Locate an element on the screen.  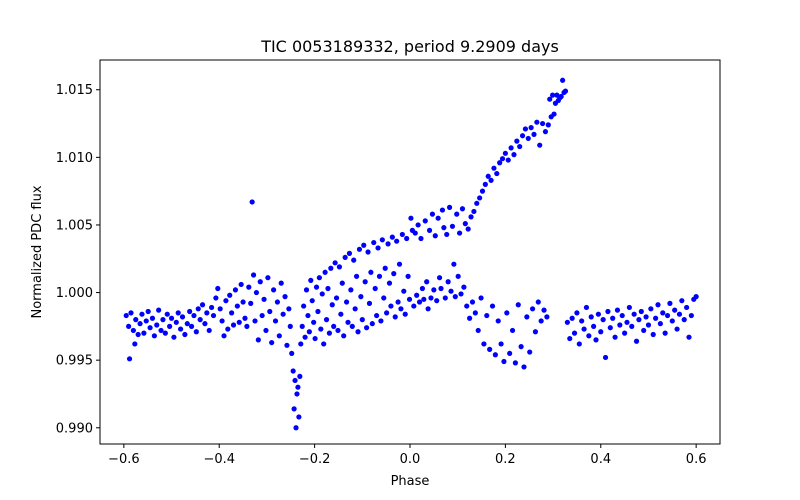
chart-title: TIC 0053189332, period 9.2909 days is located at coordinates (409, 46).